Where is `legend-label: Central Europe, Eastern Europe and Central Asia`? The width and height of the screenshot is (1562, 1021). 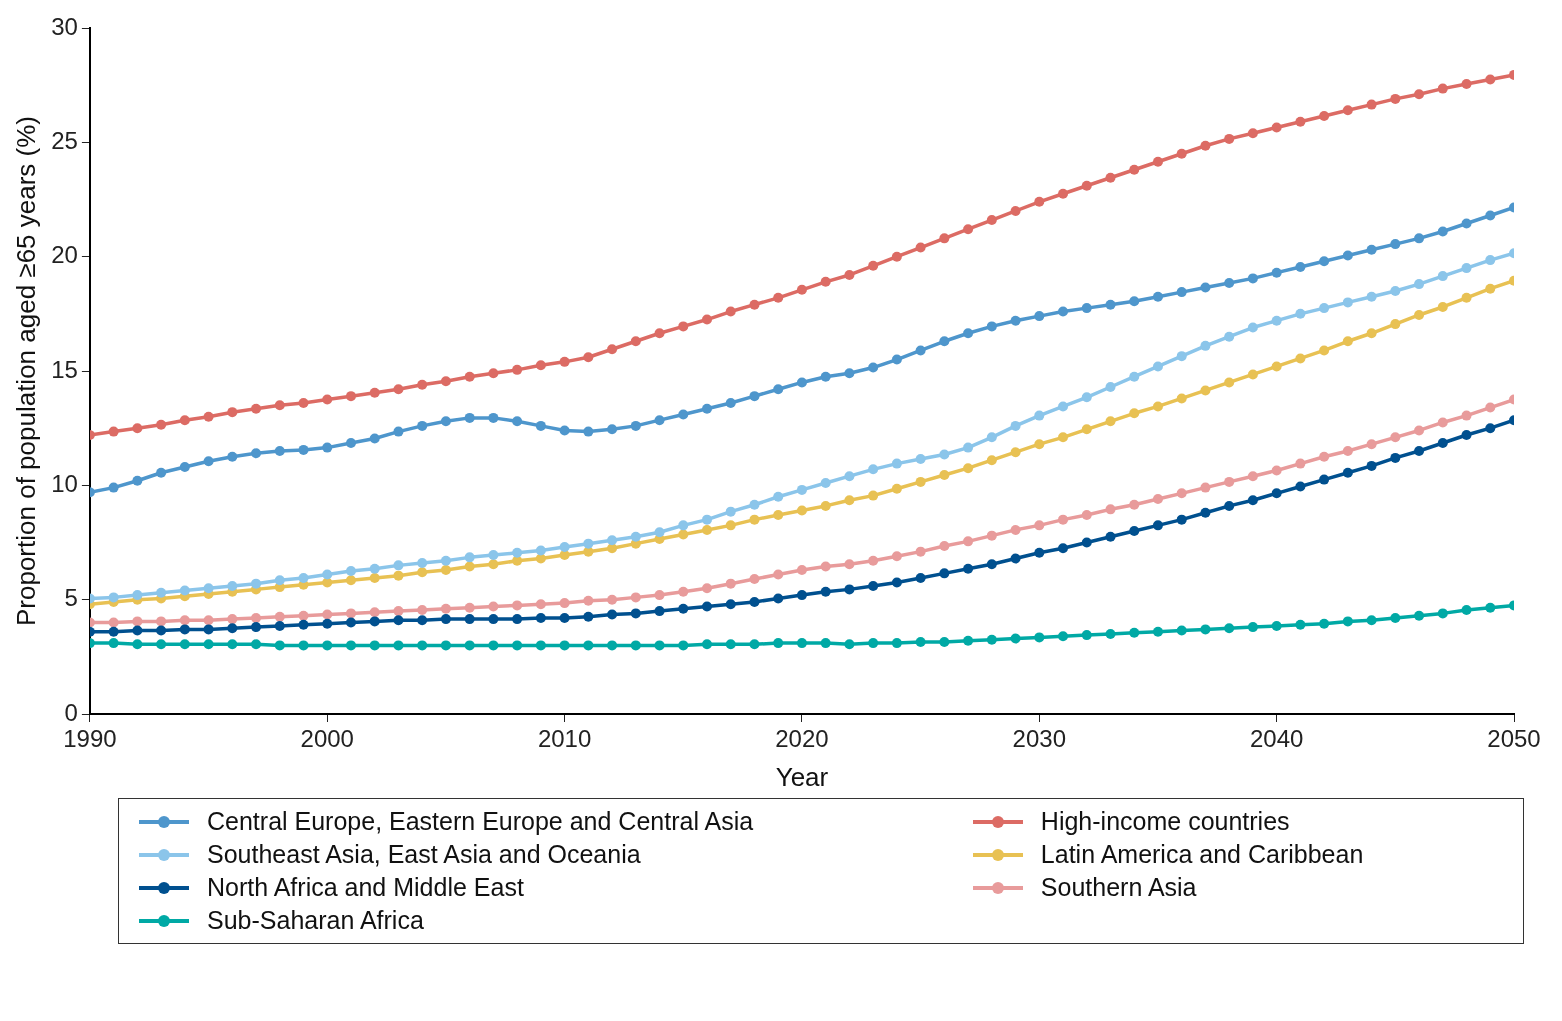
legend-label: Central Europe, Eastern Europe and Central Asia is located at coordinates (480, 821).